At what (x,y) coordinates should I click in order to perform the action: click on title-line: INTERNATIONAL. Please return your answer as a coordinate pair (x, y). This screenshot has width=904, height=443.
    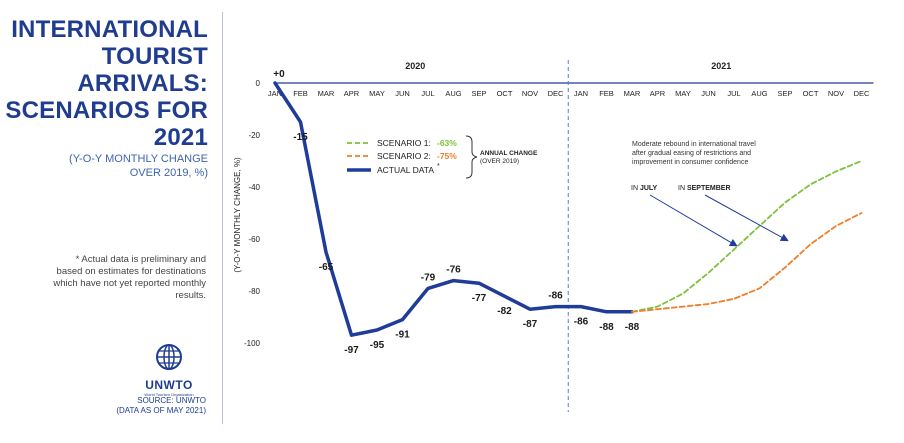
    Looking at the image, I should click on (109, 29).